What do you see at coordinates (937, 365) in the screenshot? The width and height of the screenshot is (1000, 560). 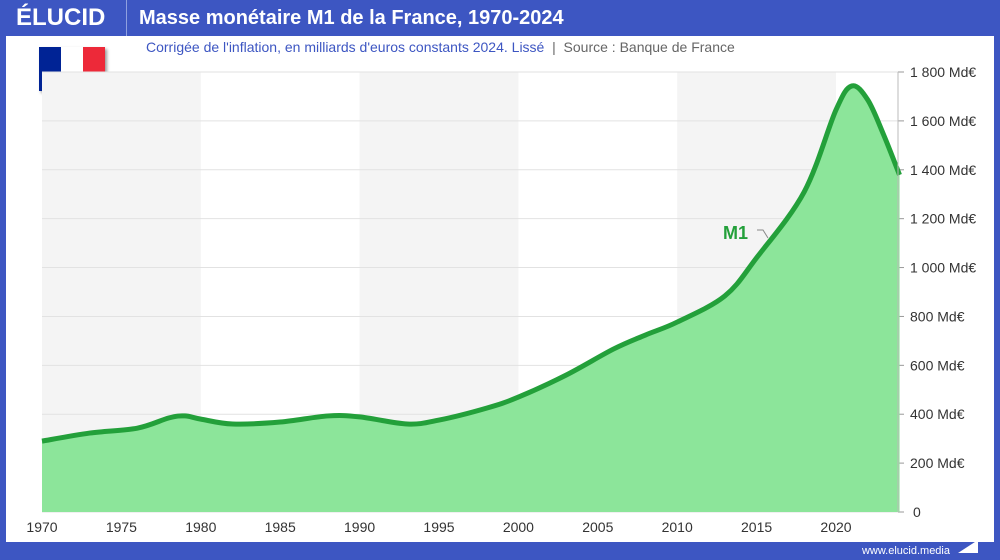 I see `y-tick-label: 600 Md€` at bounding box center [937, 365].